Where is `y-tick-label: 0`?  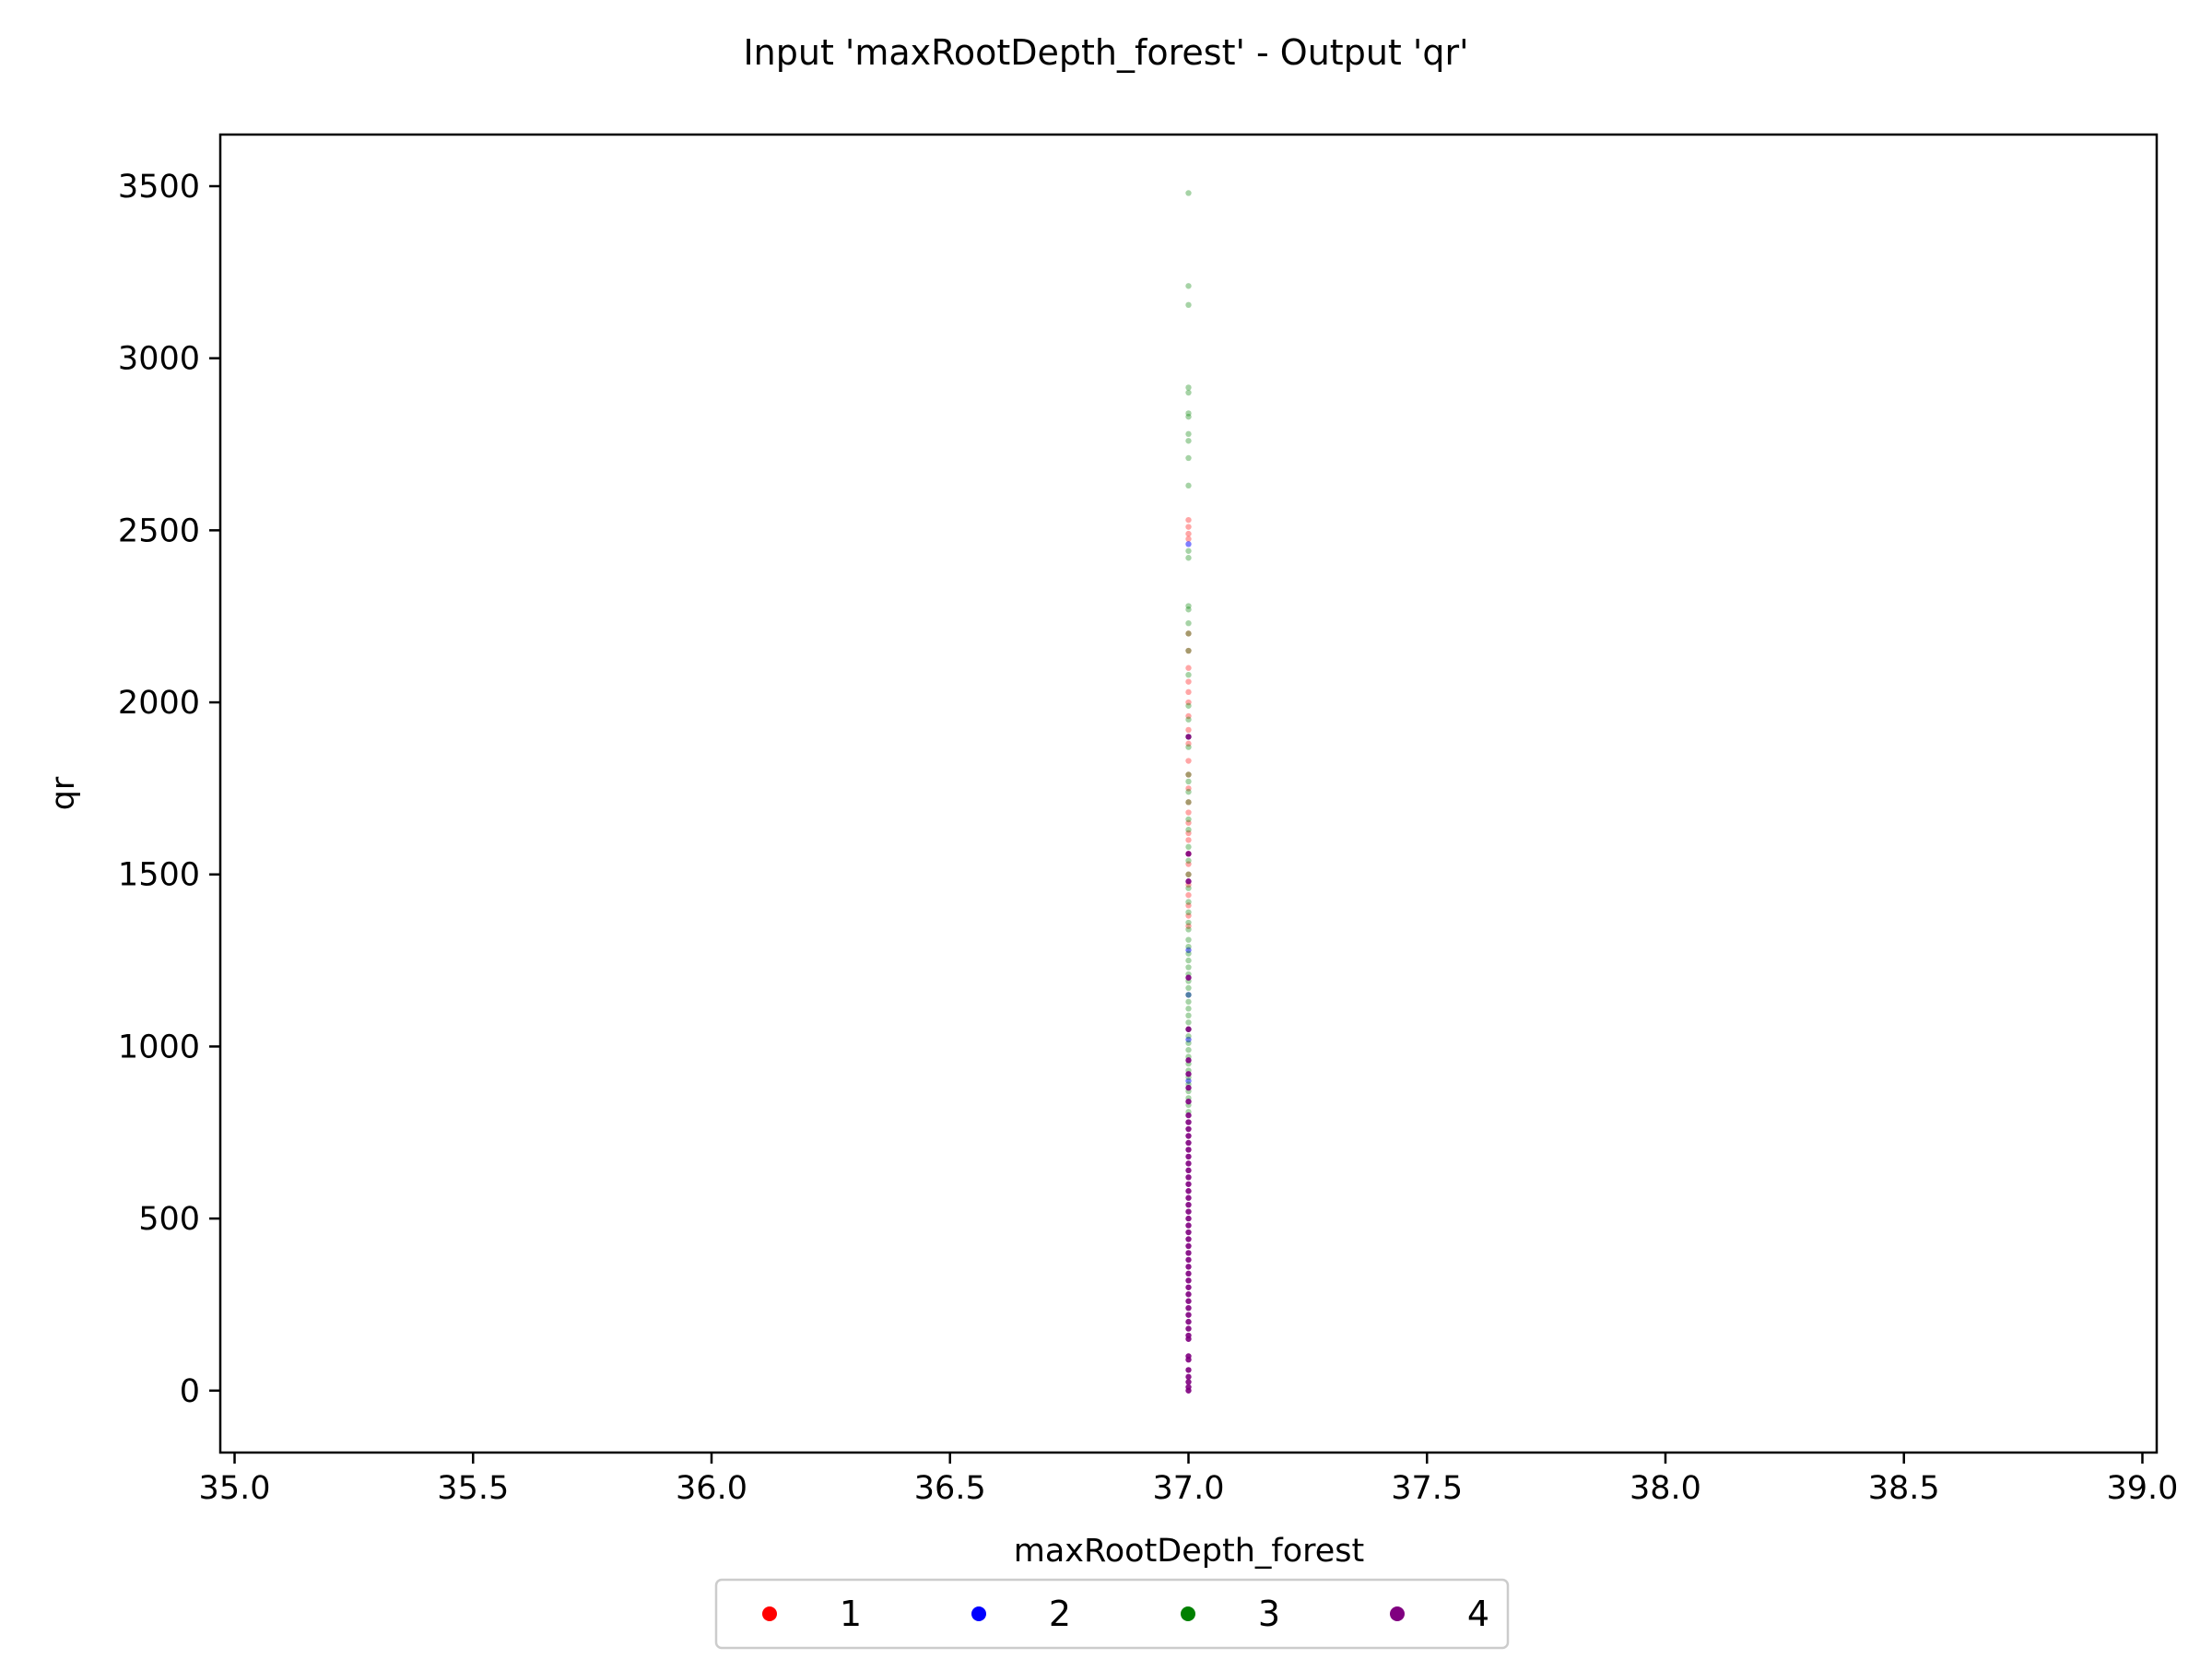 y-tick-label: 0 is located at coordinates (190, 1391).